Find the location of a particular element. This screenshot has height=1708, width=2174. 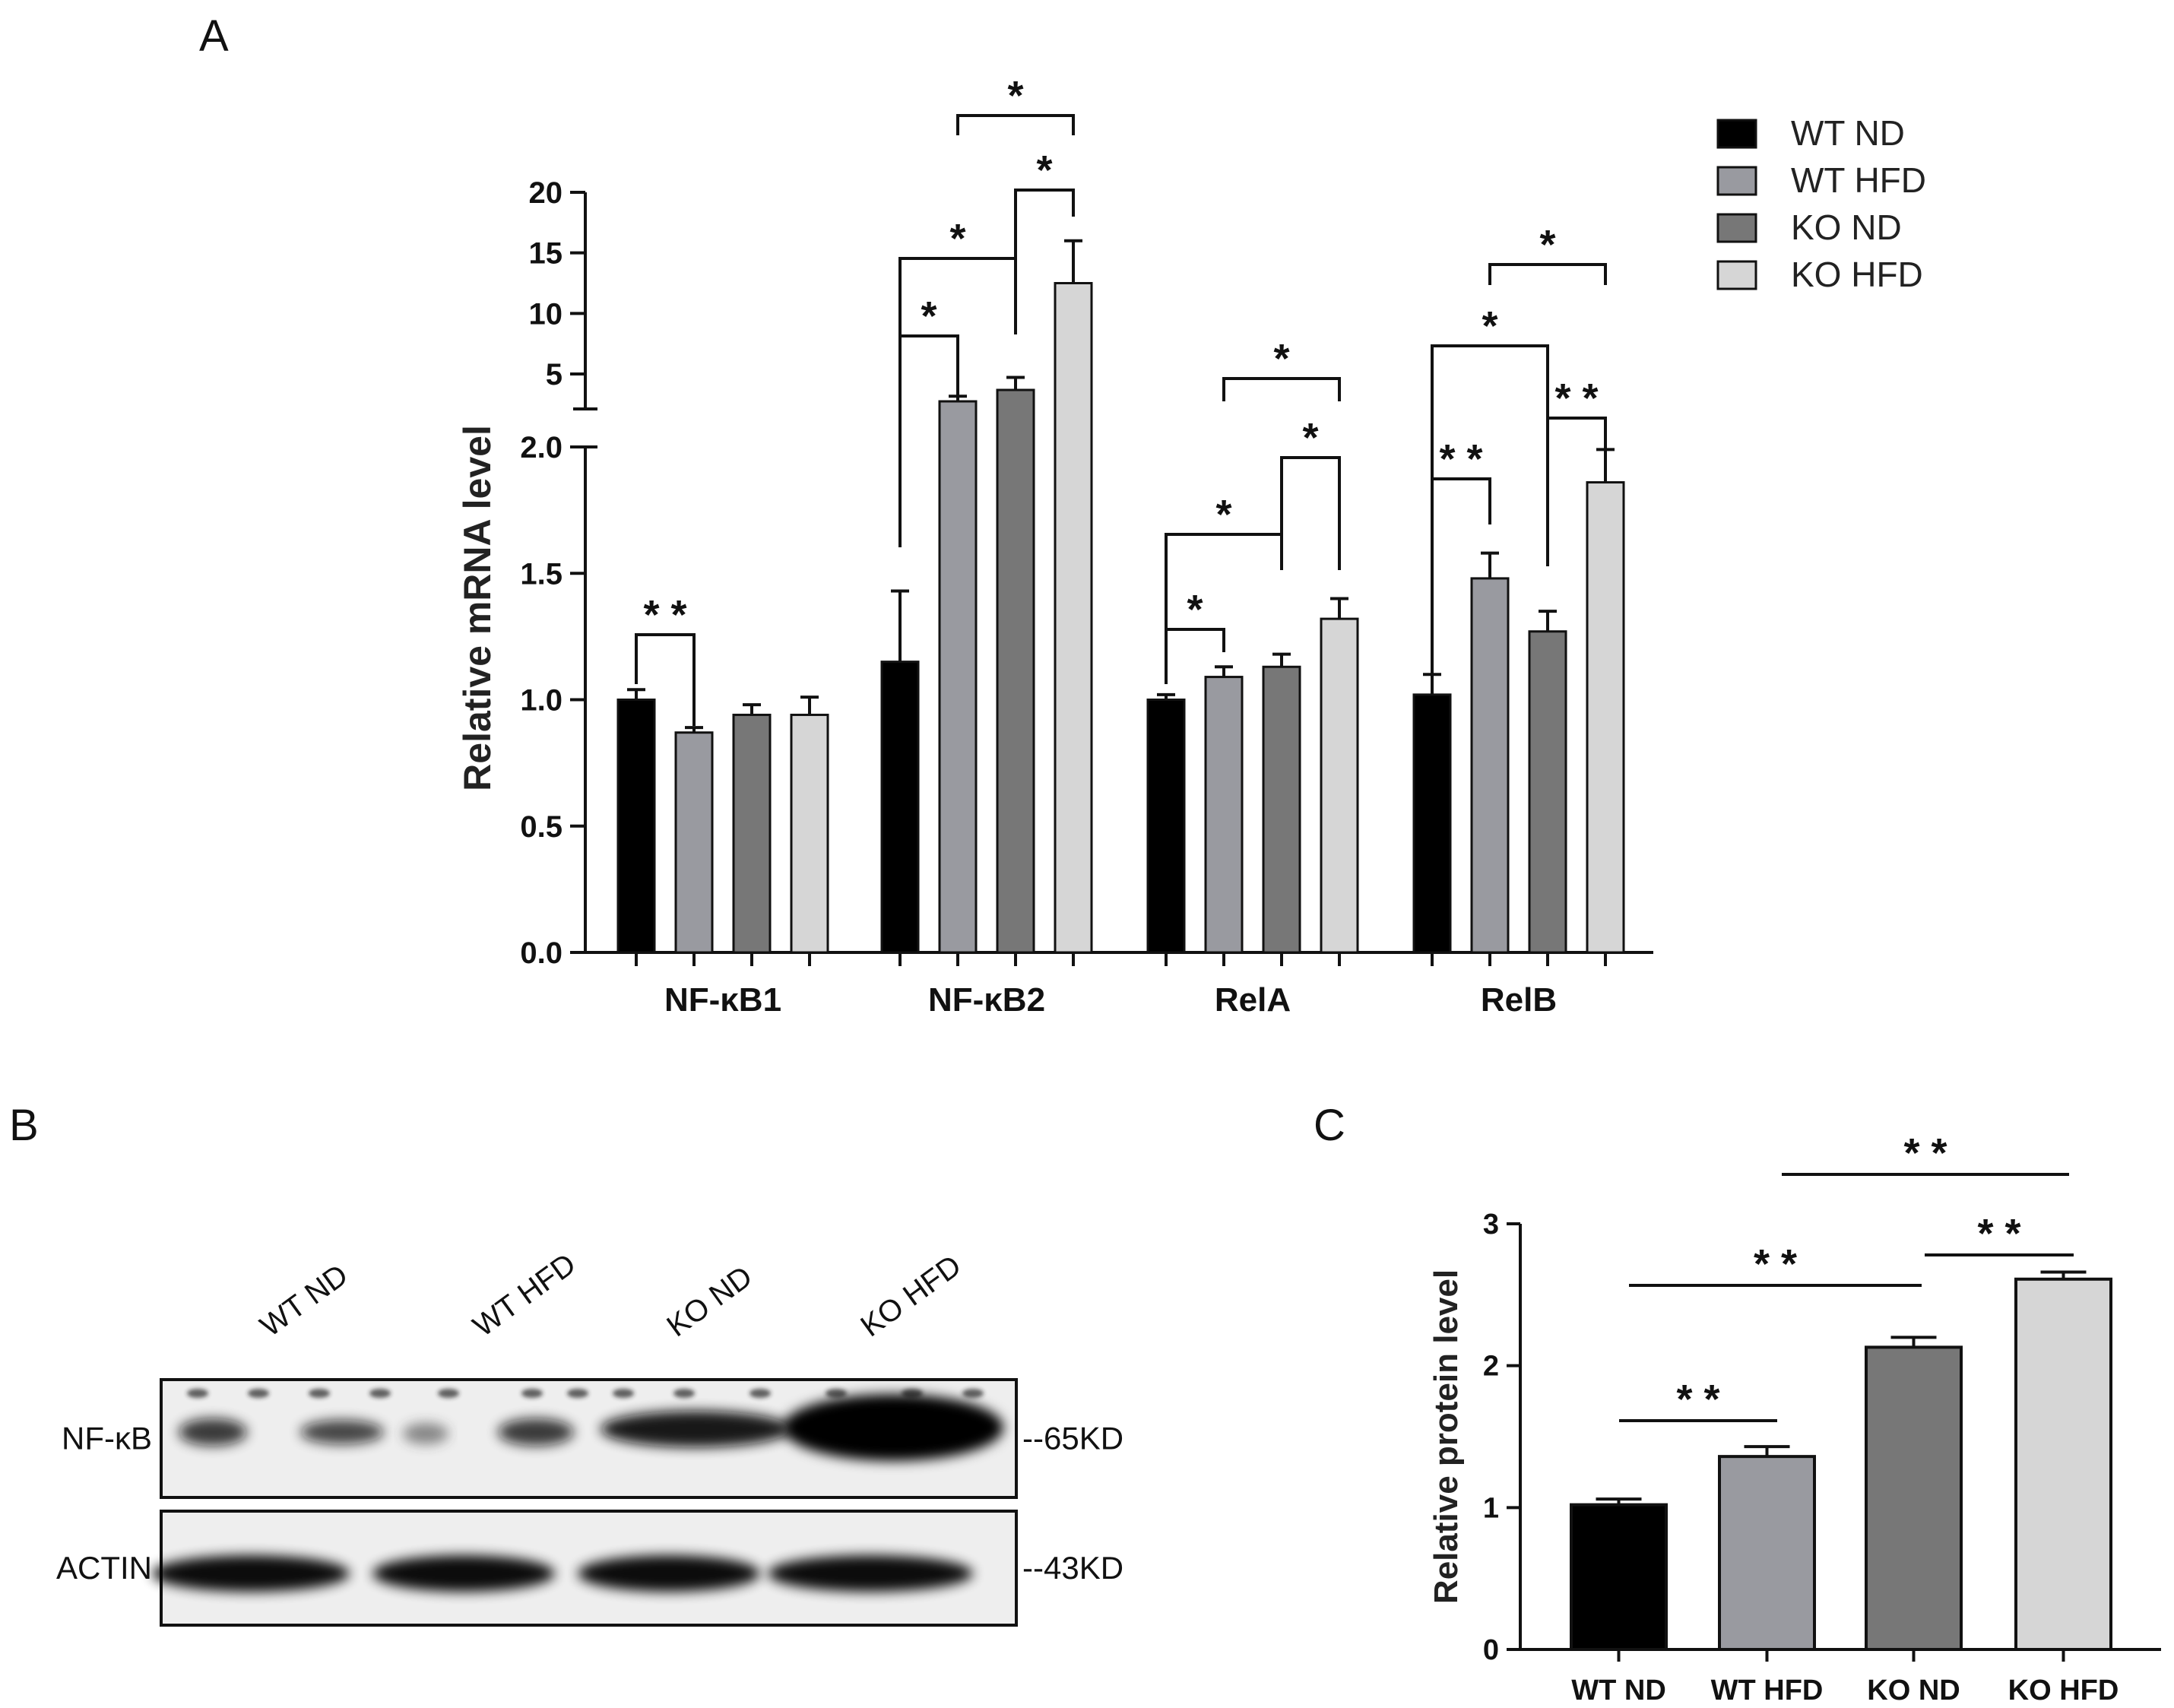

chart-a-legend: WT ND WT HFD KO ND KO HFD is located at coordinates (1821, 203).